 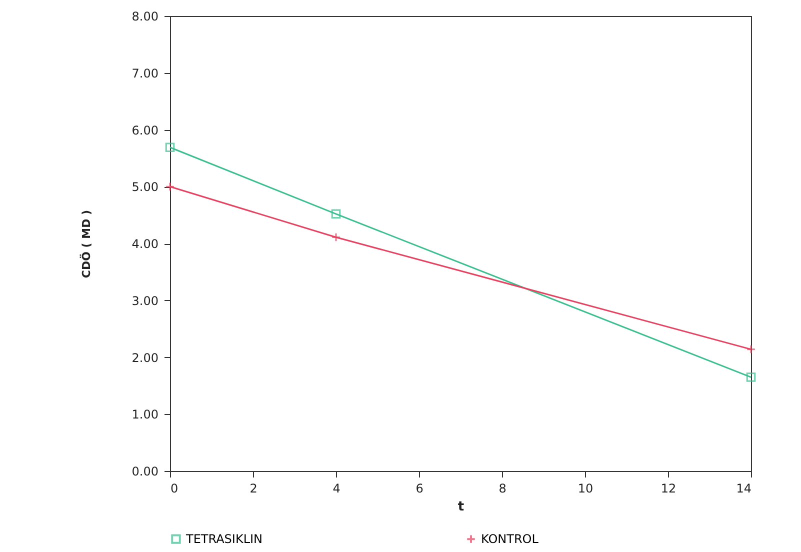 What do you see at coordinates (224, 539) in the screenshot?
I see `legend-label: TETRASIKLIN` at bounding box center [224, 539].